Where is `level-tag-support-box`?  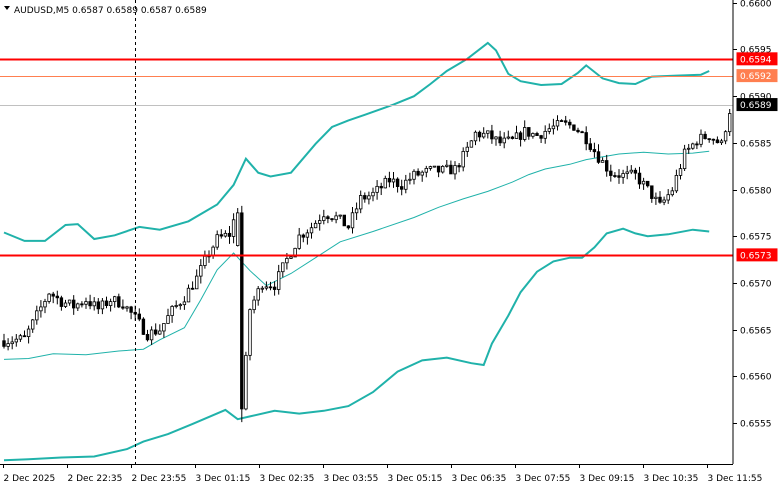 level-tag-support-box is located at coordinates (757, 255).